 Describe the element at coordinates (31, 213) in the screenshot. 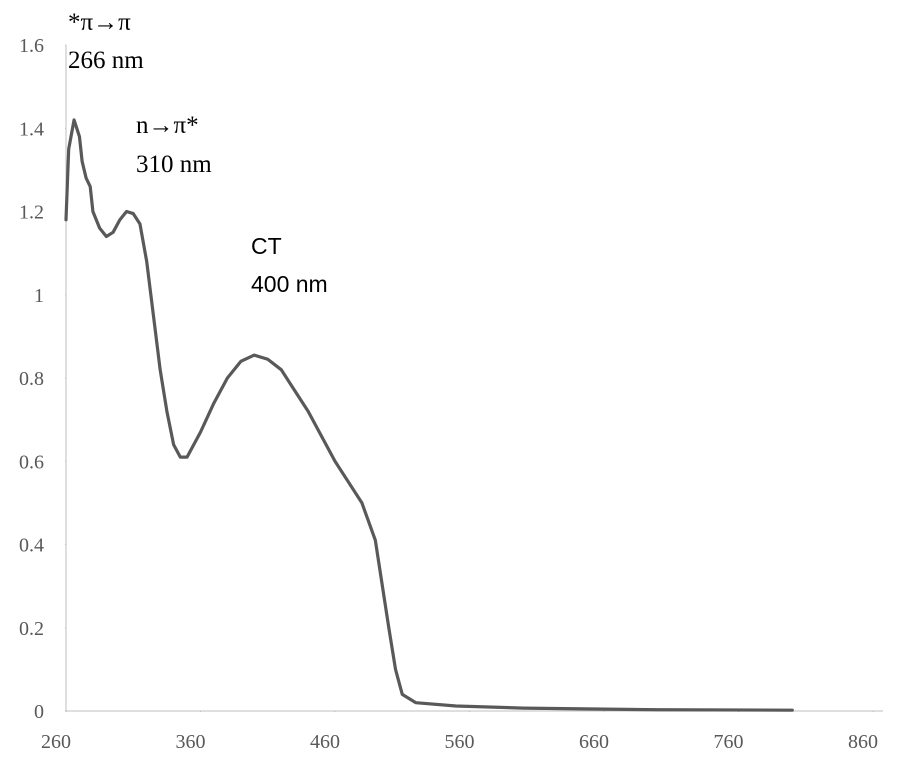

I see `y-tick-label: 1.2` at that location.